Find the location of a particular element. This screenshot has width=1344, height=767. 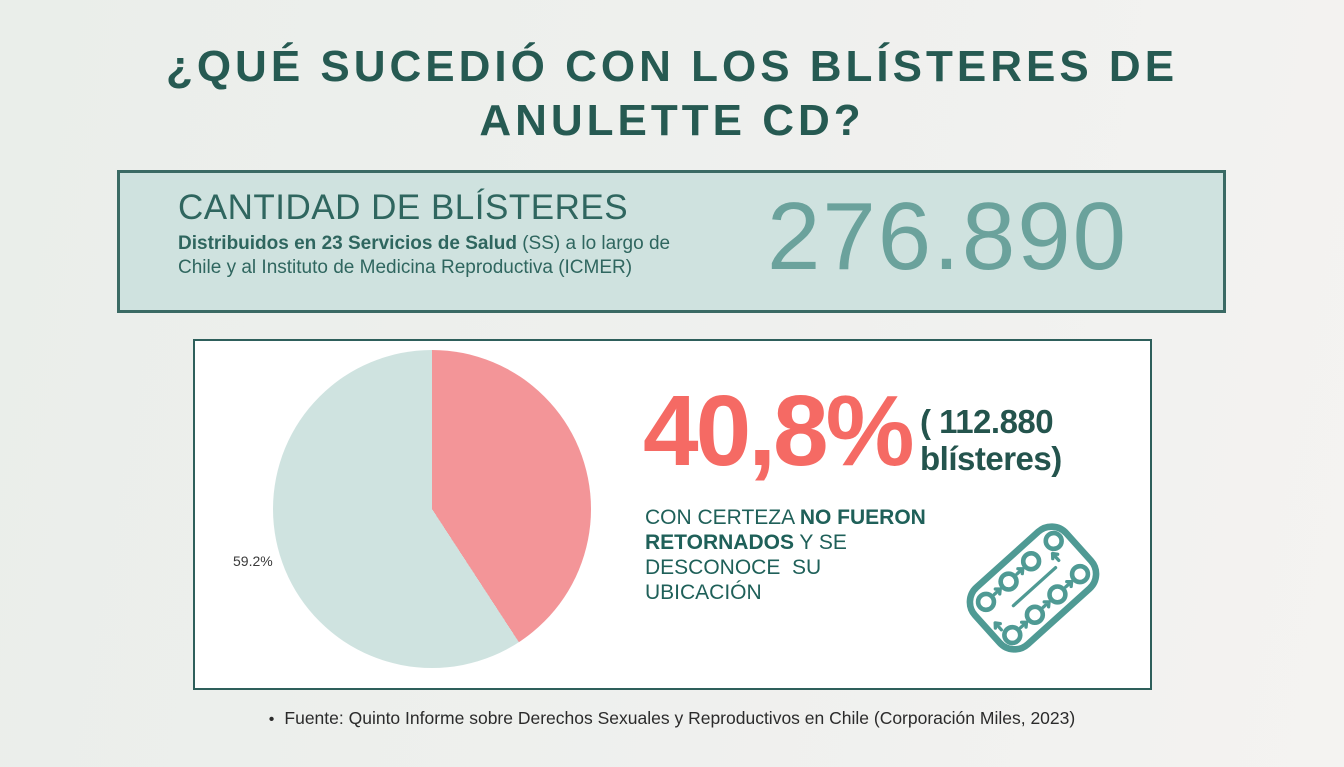

description-prefix: CON CERTEZA is located at coordinates (722, 517).